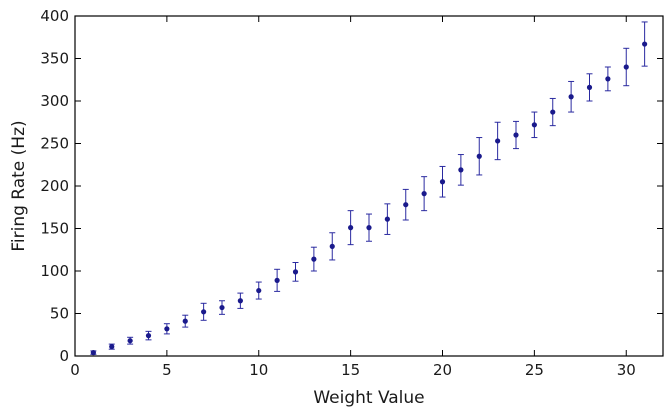 The height and width of the screenshot is (408, 665). Describe the element at coordinates (54, 144) in the screenshot. I see `y-tick-label: 250` at that location.